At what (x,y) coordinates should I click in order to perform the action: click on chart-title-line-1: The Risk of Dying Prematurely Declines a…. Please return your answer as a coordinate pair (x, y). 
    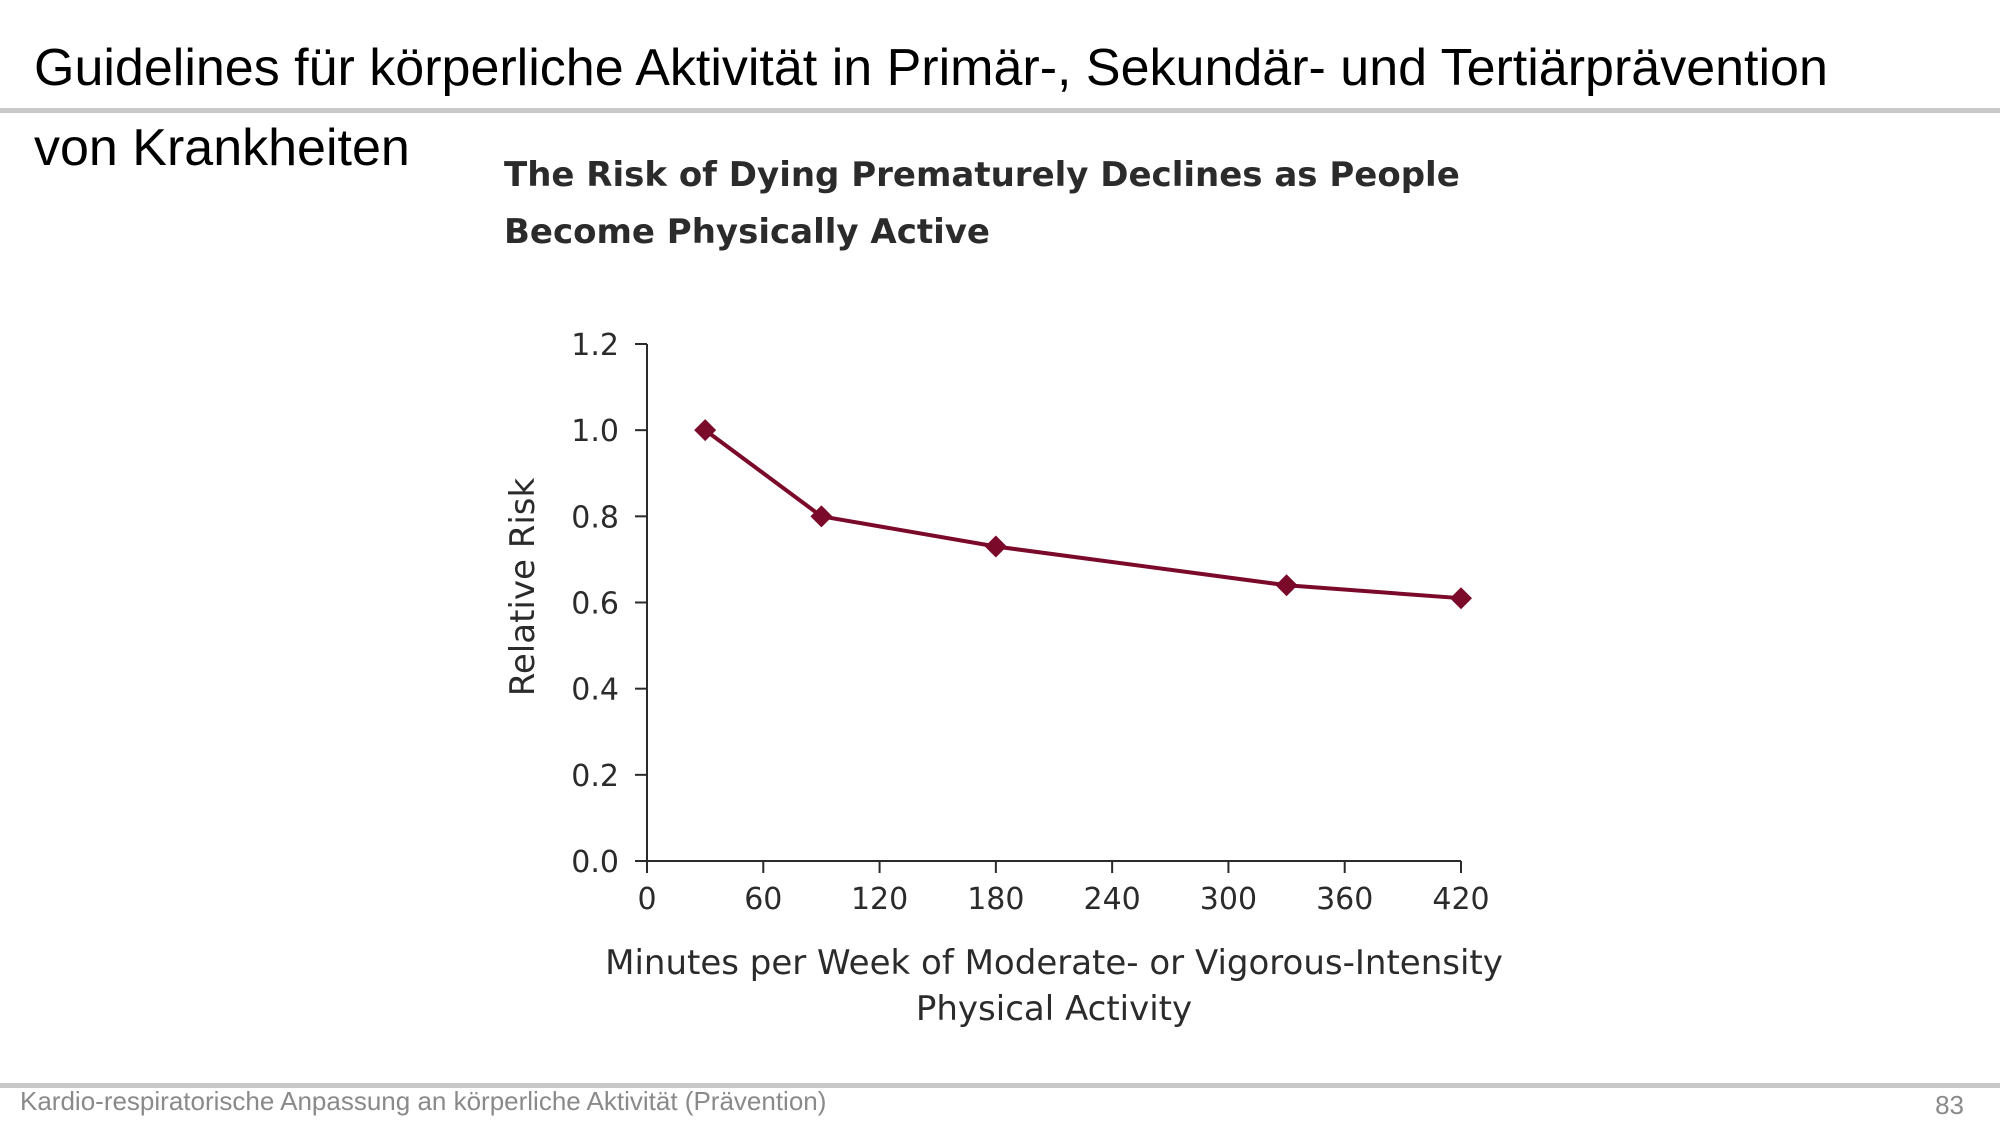
    Looking at the image, I should click on (982, 175).